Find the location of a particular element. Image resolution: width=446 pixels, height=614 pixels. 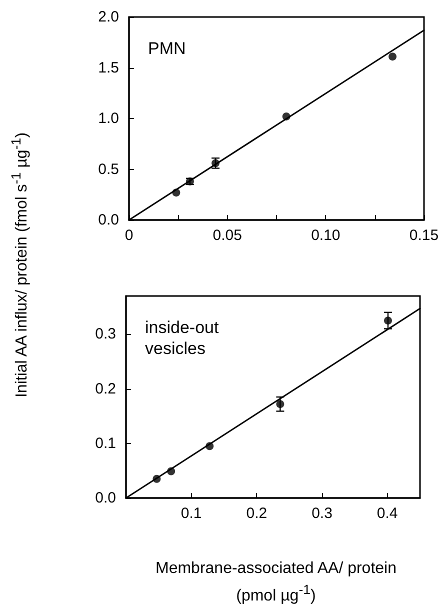

x-tick-label: 0.05 is located at coordinates (227, 235).